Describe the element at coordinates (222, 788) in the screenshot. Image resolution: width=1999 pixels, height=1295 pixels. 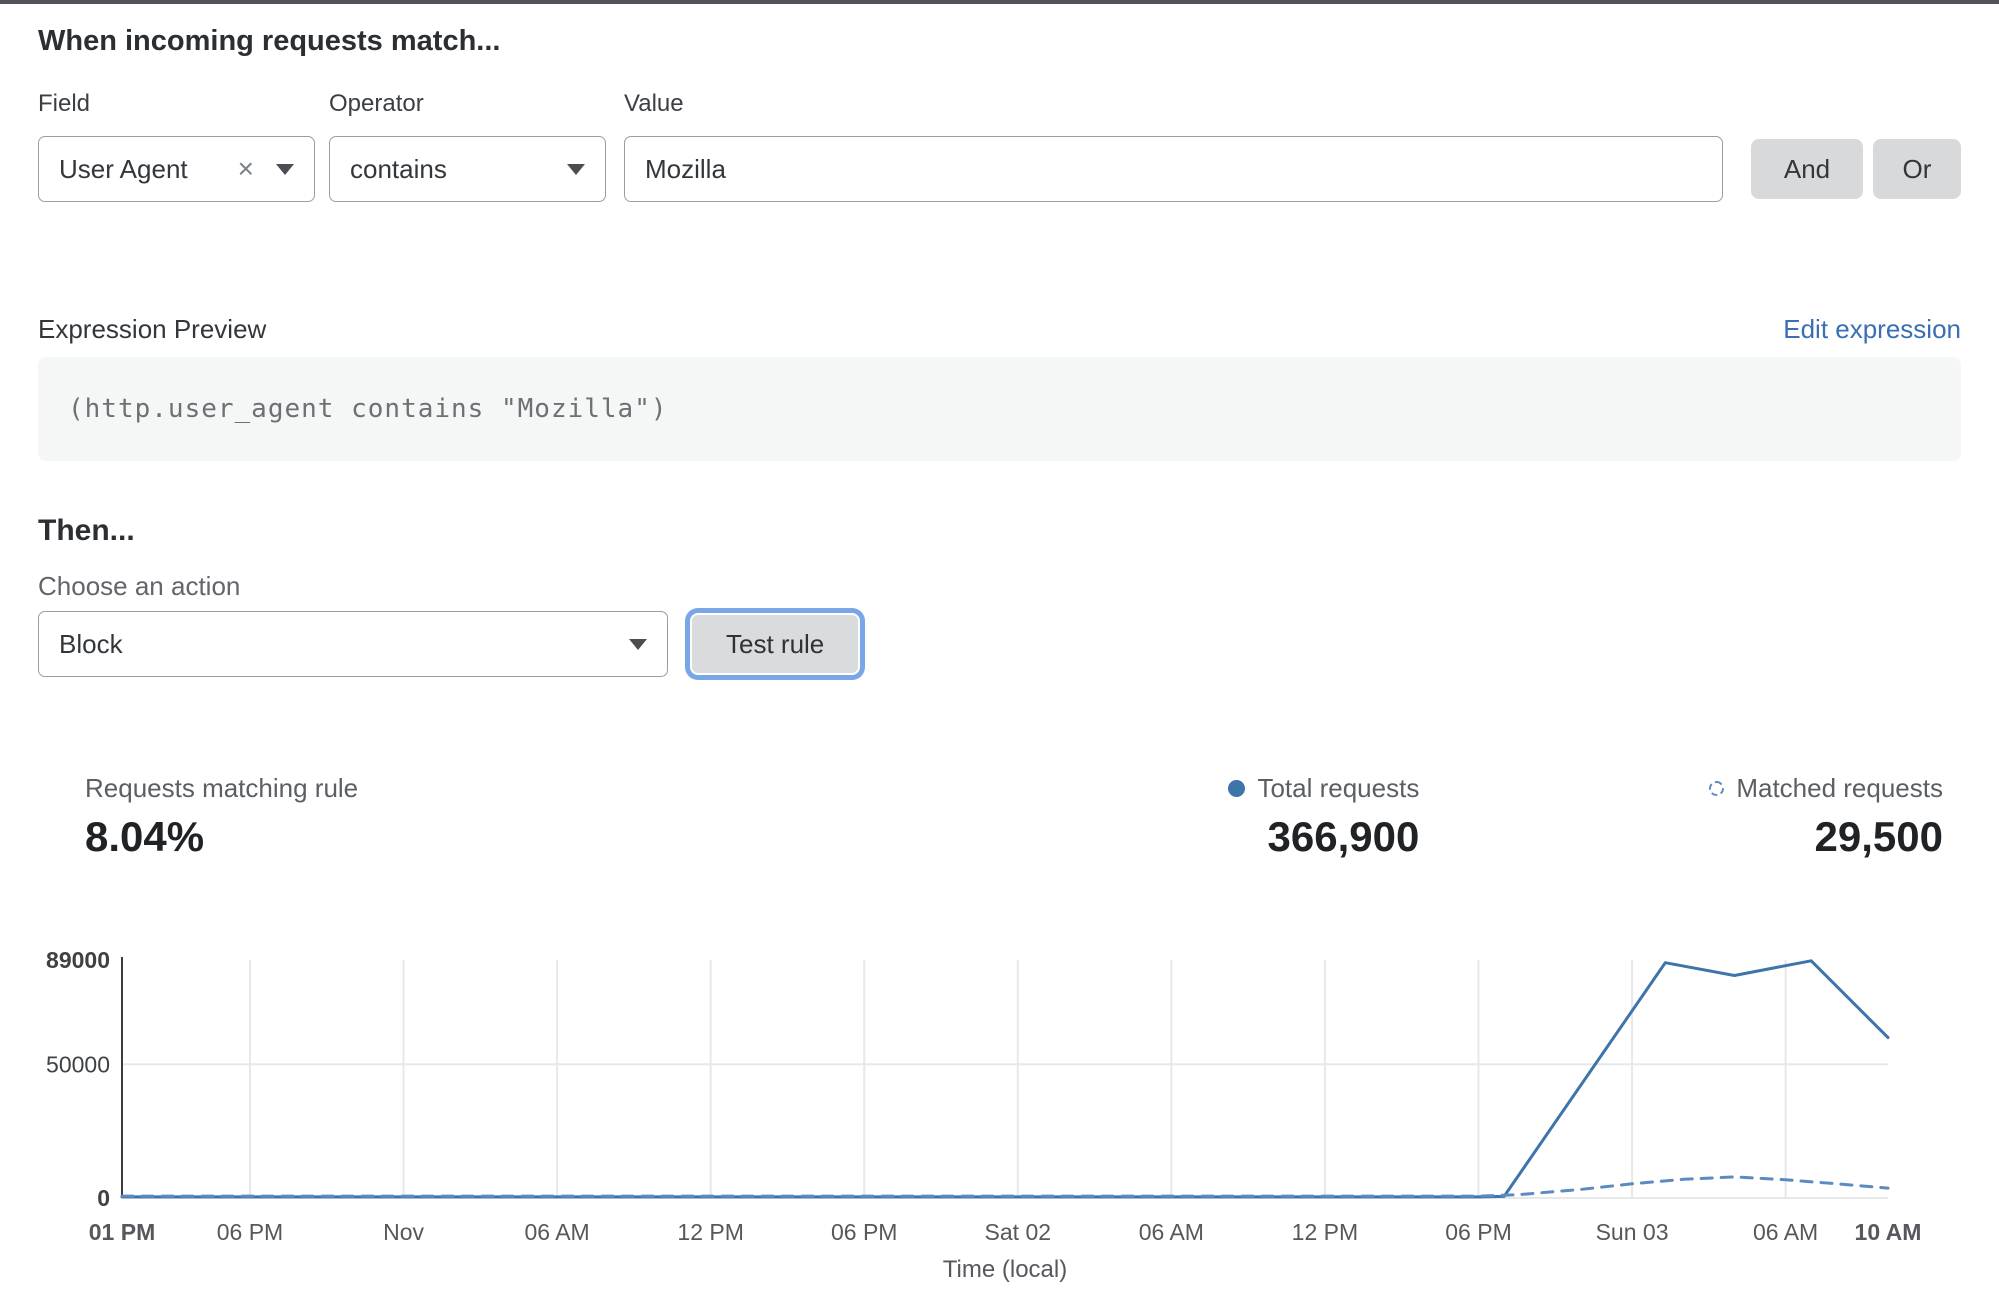
I see `requests-matching-label: Requests matching rule` at that location.